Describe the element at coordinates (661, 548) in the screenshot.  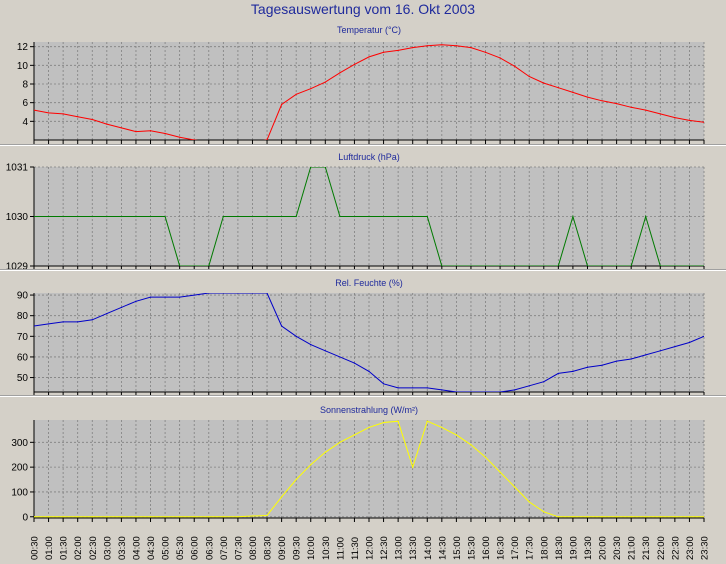
I see `x-tick-label: 22:00` at that location.